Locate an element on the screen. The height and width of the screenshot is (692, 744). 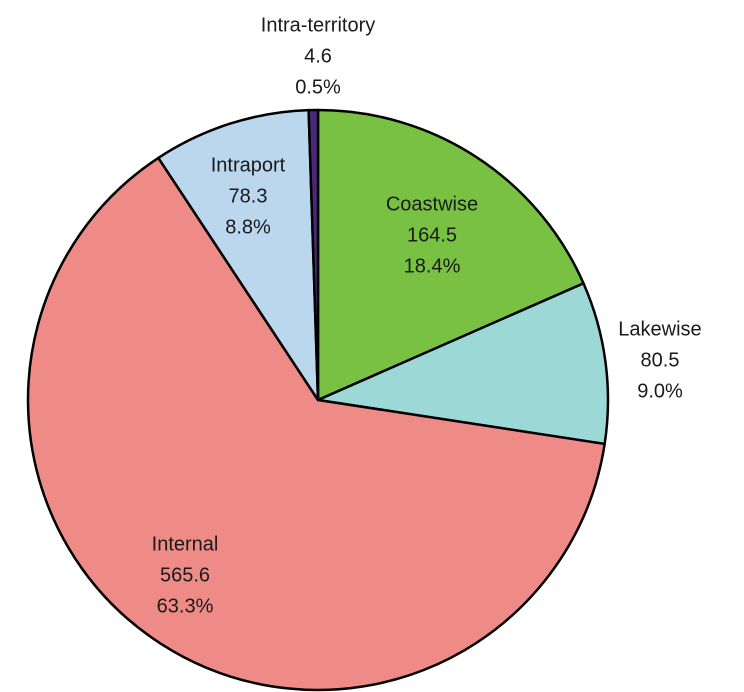
slice-label: Internal is located at coordinates (185, 544).